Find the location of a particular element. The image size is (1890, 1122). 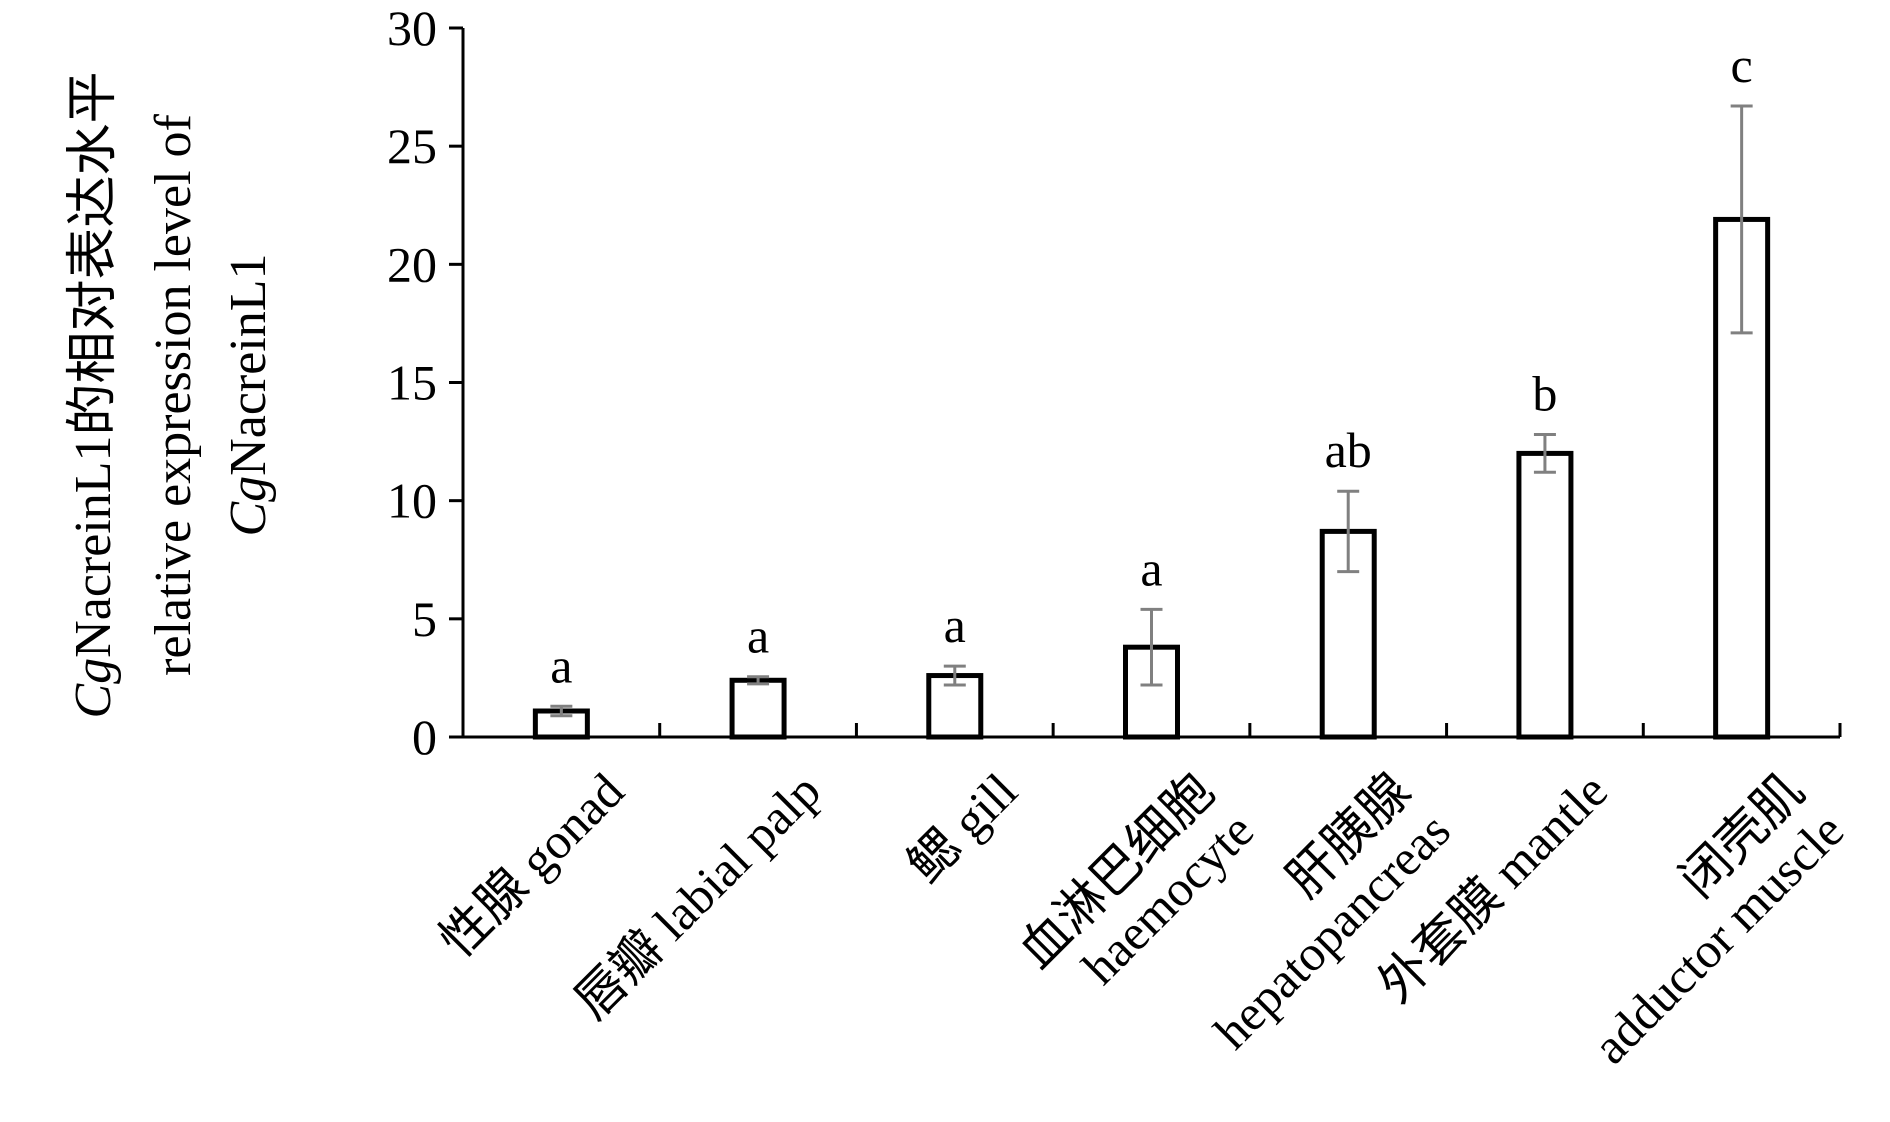

y-axis-title-line: CgNacreinL1 is located at coordinates (248, 394).